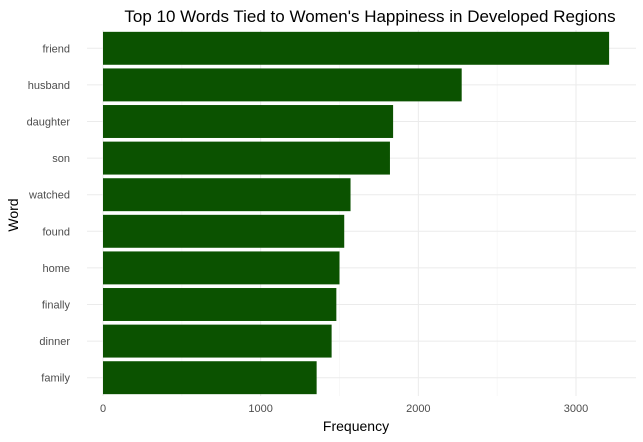  Describe the element at coordinates (49, 123) in the screenshot. I see `y-tick-label: daughter` at that location.